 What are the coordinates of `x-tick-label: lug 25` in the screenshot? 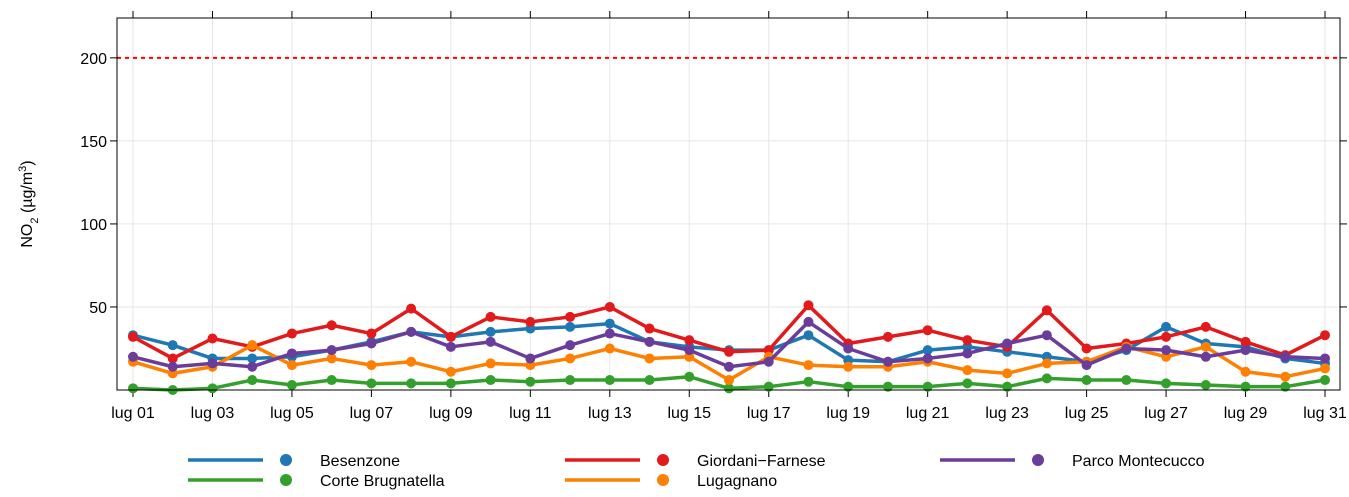 It's located at (1087, 413).